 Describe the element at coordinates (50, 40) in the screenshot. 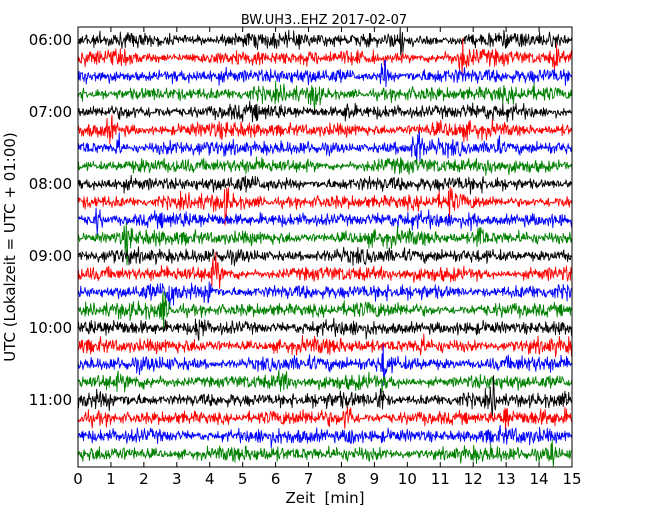

I see `y-tick-label-0: 06:00` at that location.